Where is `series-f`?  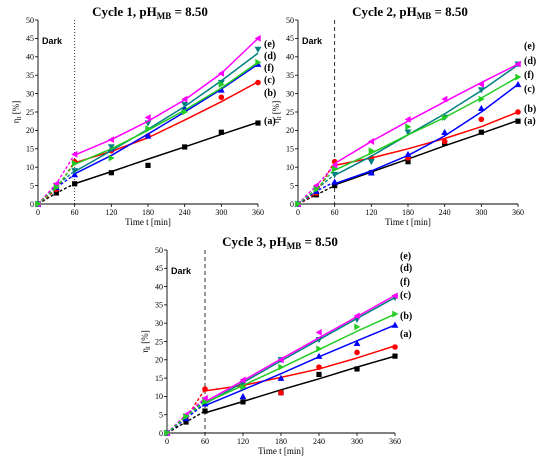 series-f is located at coordinates (408, 140).